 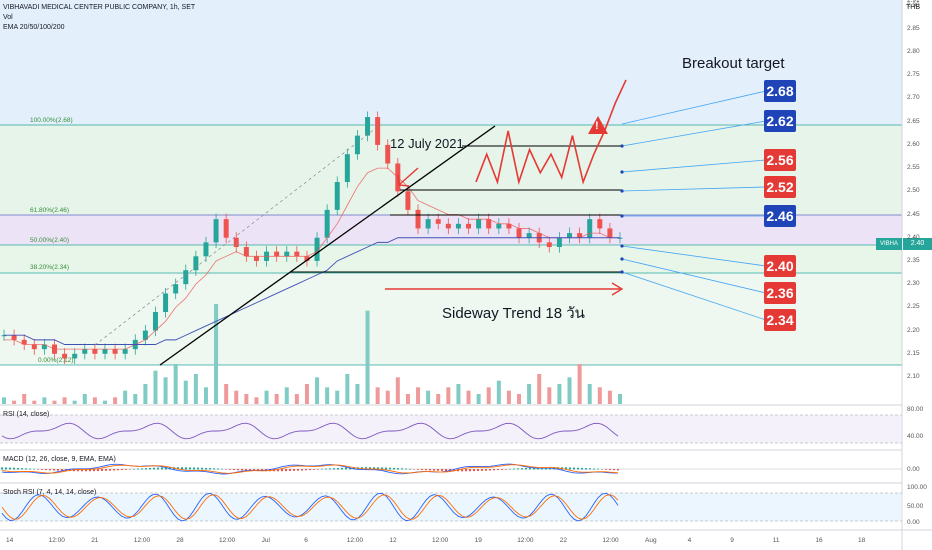 What do you see at coordinates (889, 244) in the screenshot?
I see `ticker-symbol-tag: VIBHA` at bounding box center [889, 244].